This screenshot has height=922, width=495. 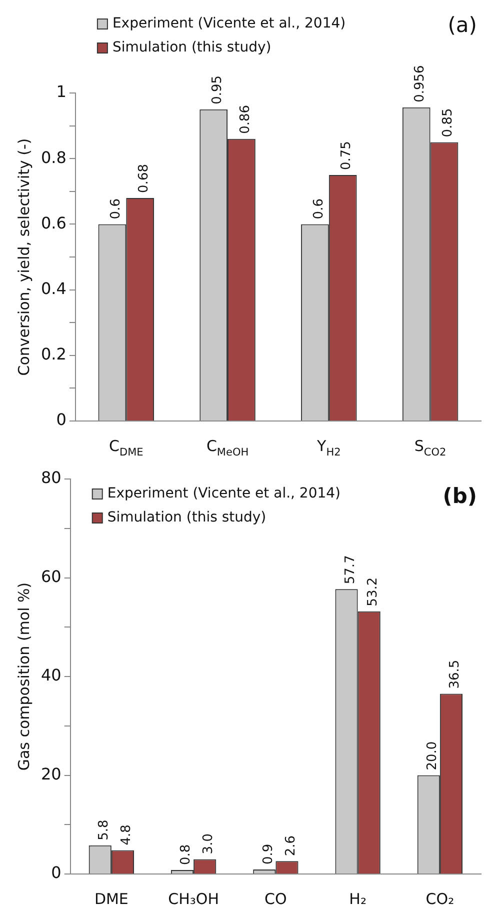 What do you see at coordinates (126, 835) in the screenshot?
I see `data-label: 4.8` at bounding box center [126, 835].